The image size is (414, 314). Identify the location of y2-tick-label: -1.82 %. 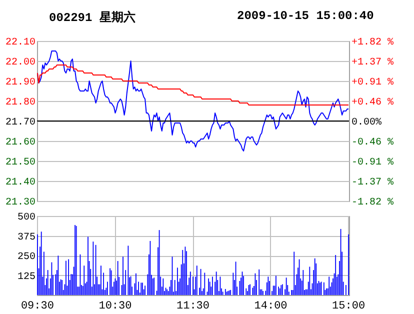
(373, 203).